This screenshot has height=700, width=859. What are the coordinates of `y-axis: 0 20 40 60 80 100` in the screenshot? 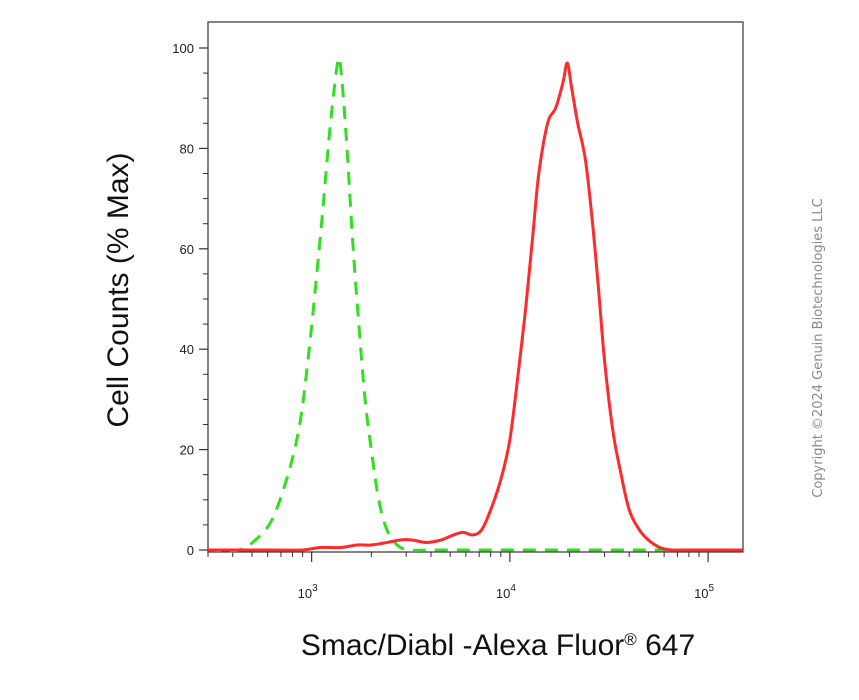 It's located at (190, 299).